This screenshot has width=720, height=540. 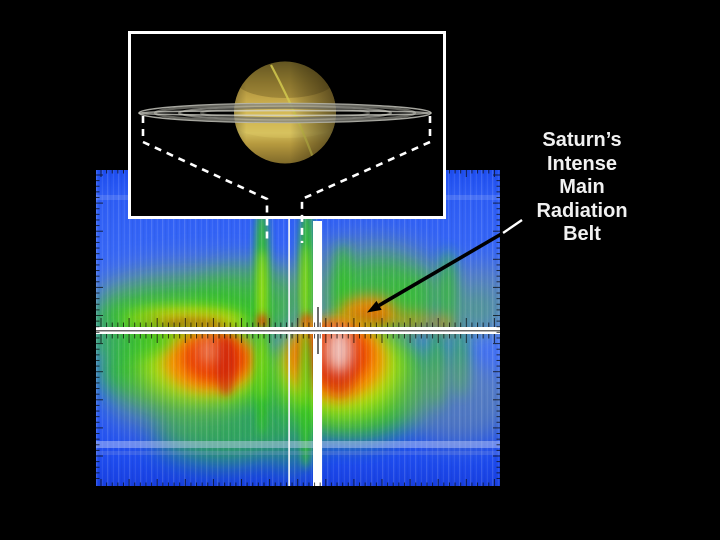 I want to click on saturn-image, so click(x=285, y=112).